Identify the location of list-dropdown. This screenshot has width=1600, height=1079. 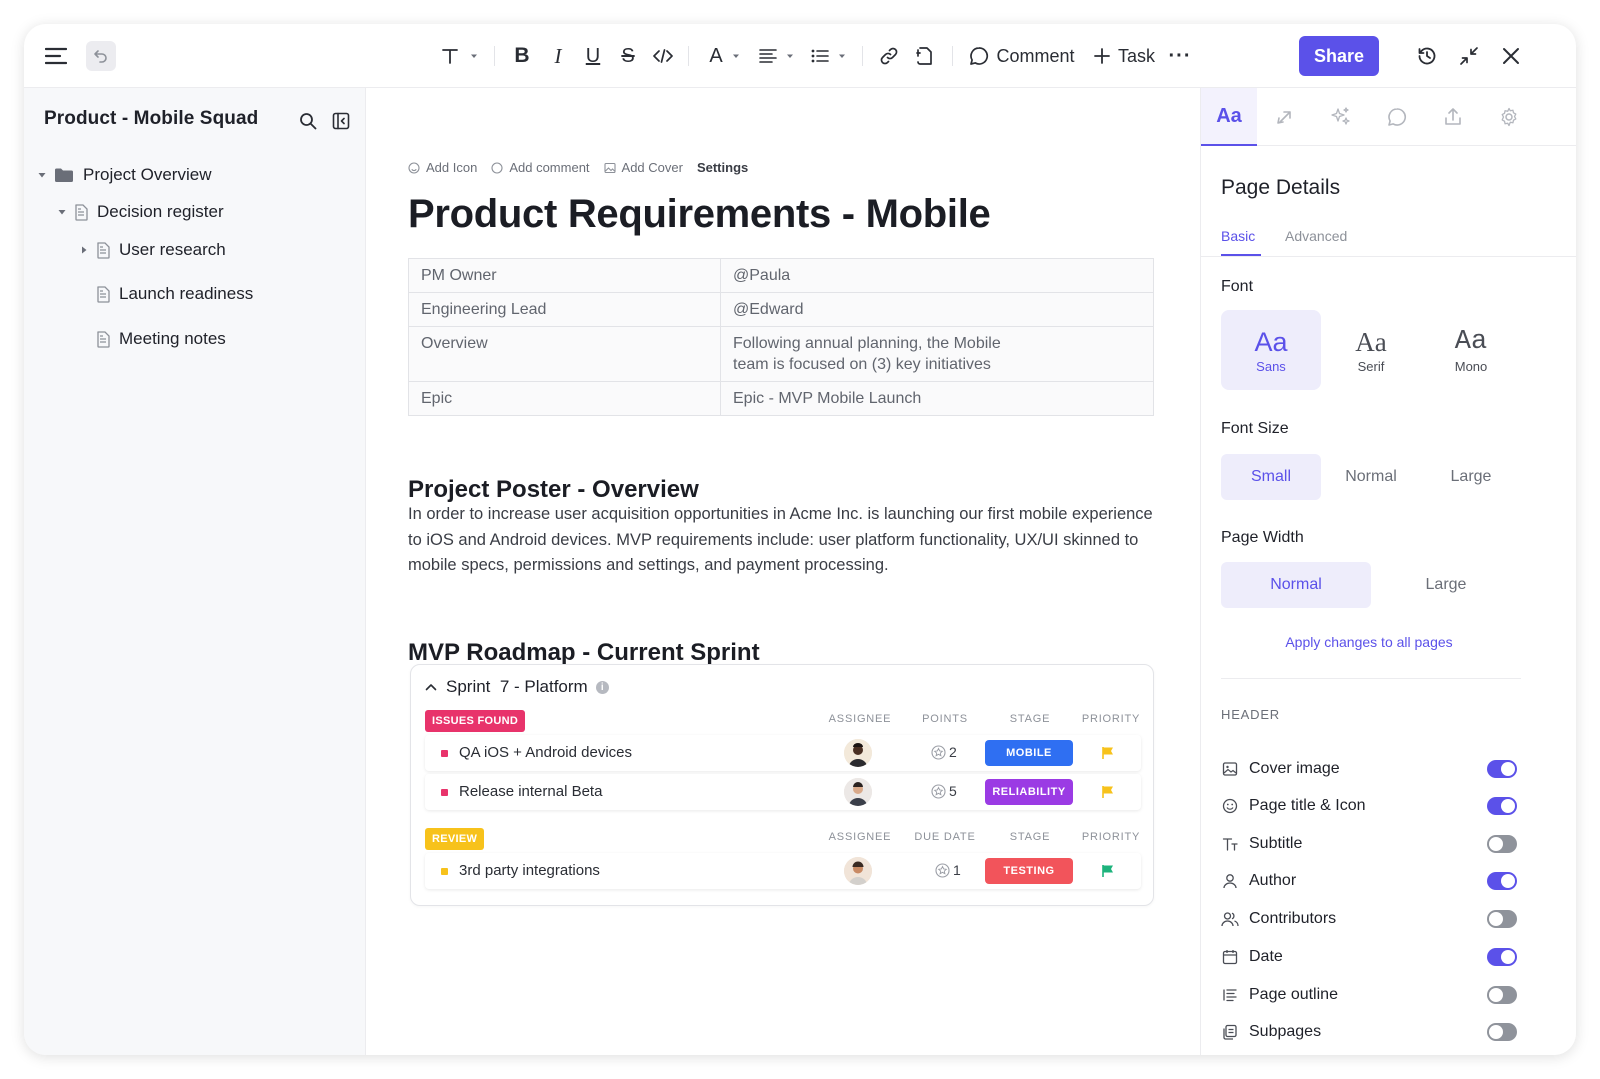
(829, 56).